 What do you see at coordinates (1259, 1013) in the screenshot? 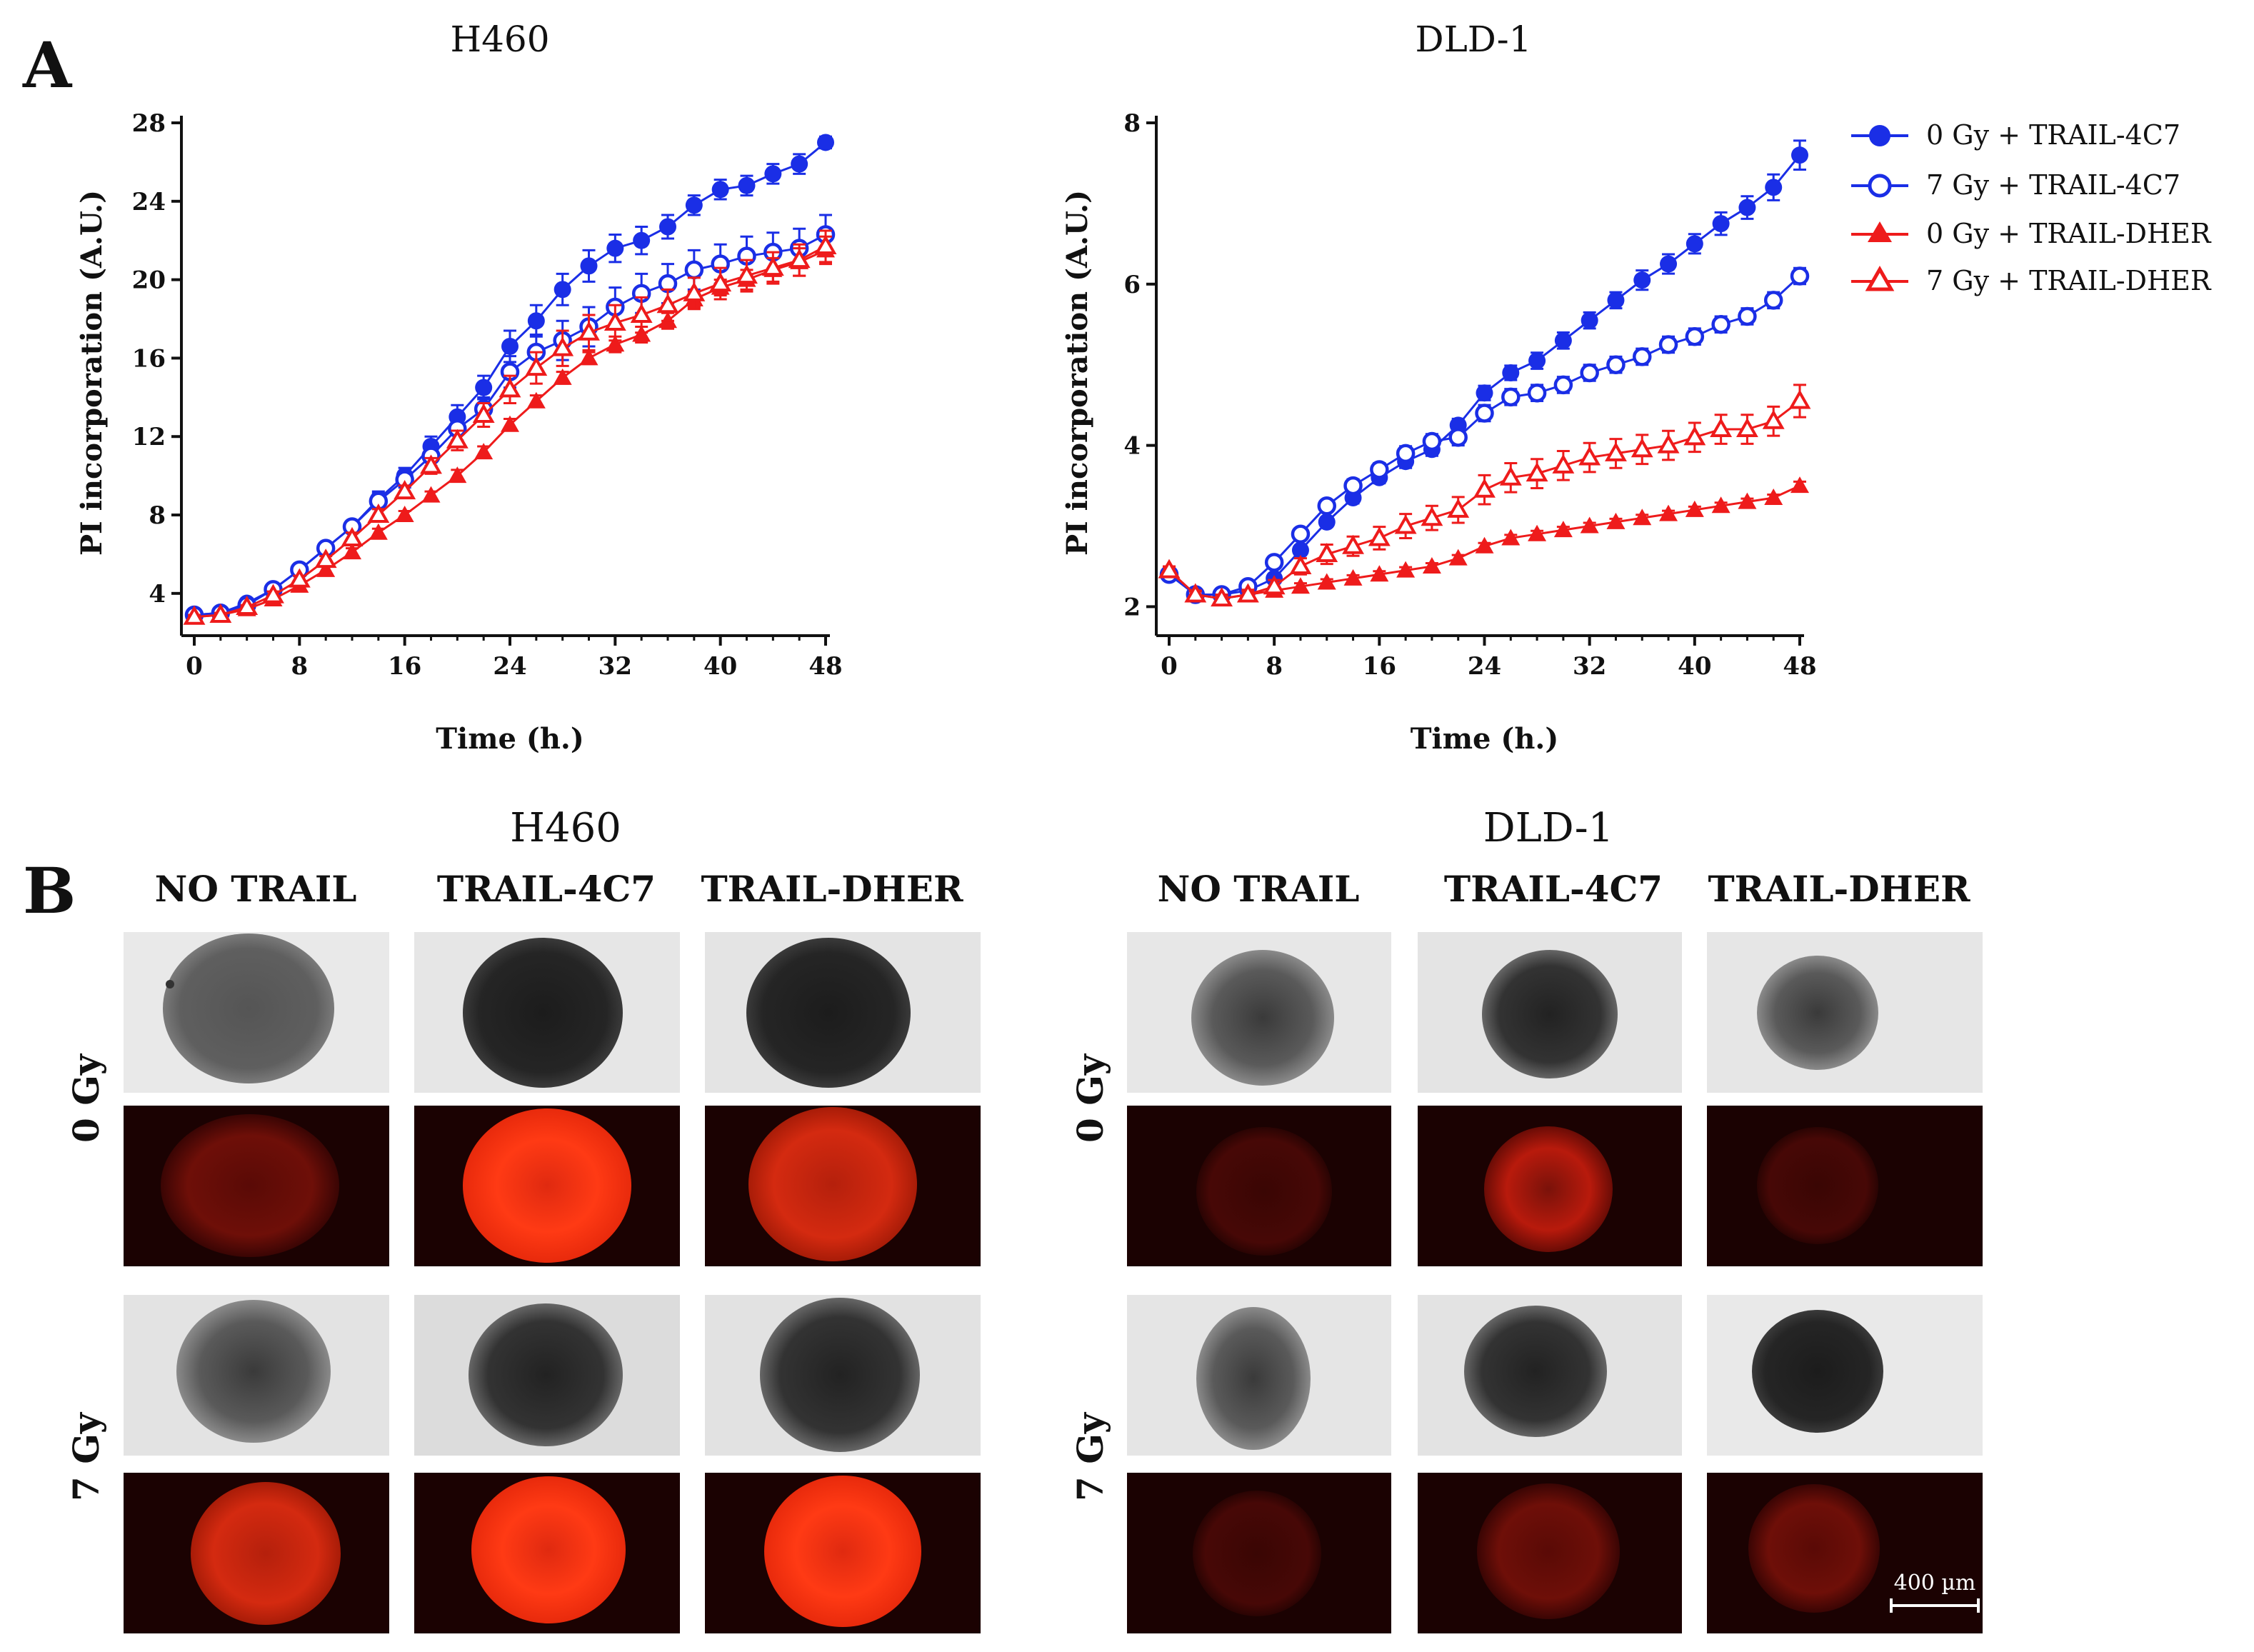
I see `micrograph-dld1-0gy-no-trail-brightfield` at bounding box center [1259, 1013].